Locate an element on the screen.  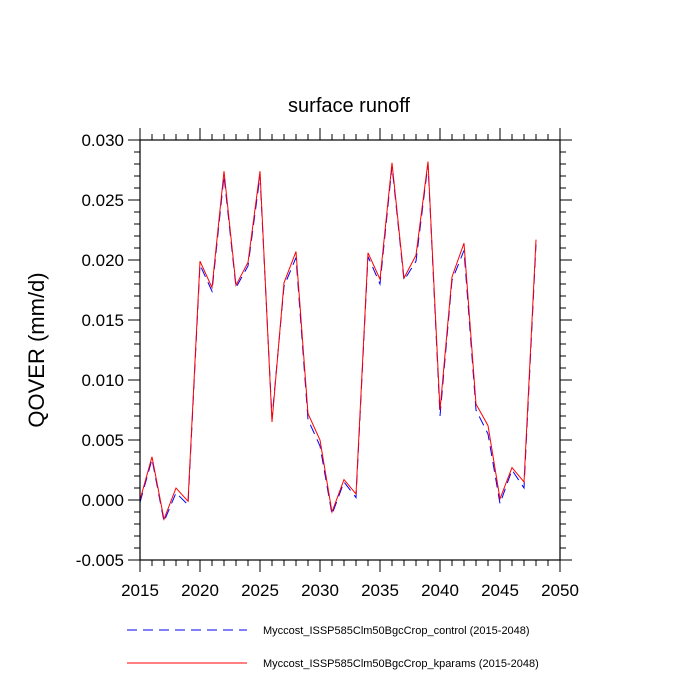
x-tick-label: 2030 is located at coordinates (320, 590).